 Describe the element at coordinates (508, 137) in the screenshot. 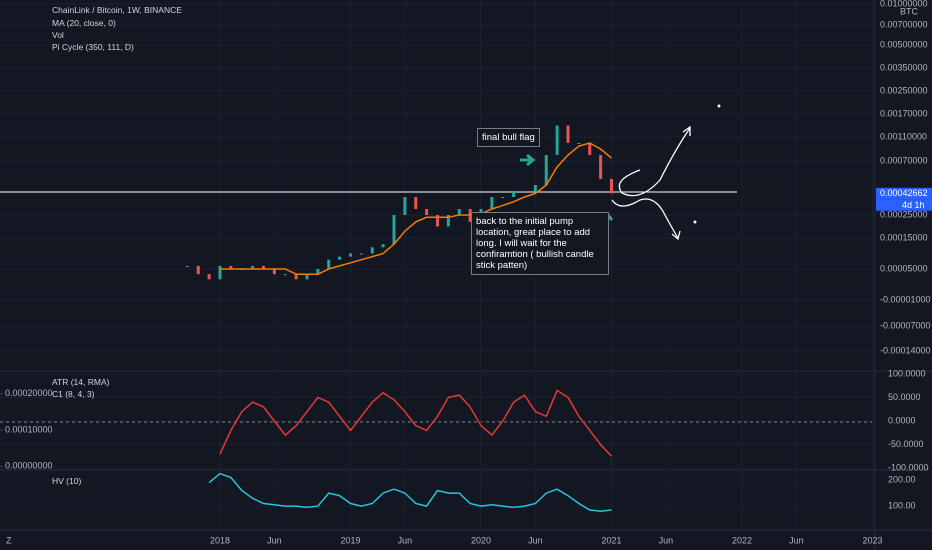

I see `annotation: final bull flag` at that location.